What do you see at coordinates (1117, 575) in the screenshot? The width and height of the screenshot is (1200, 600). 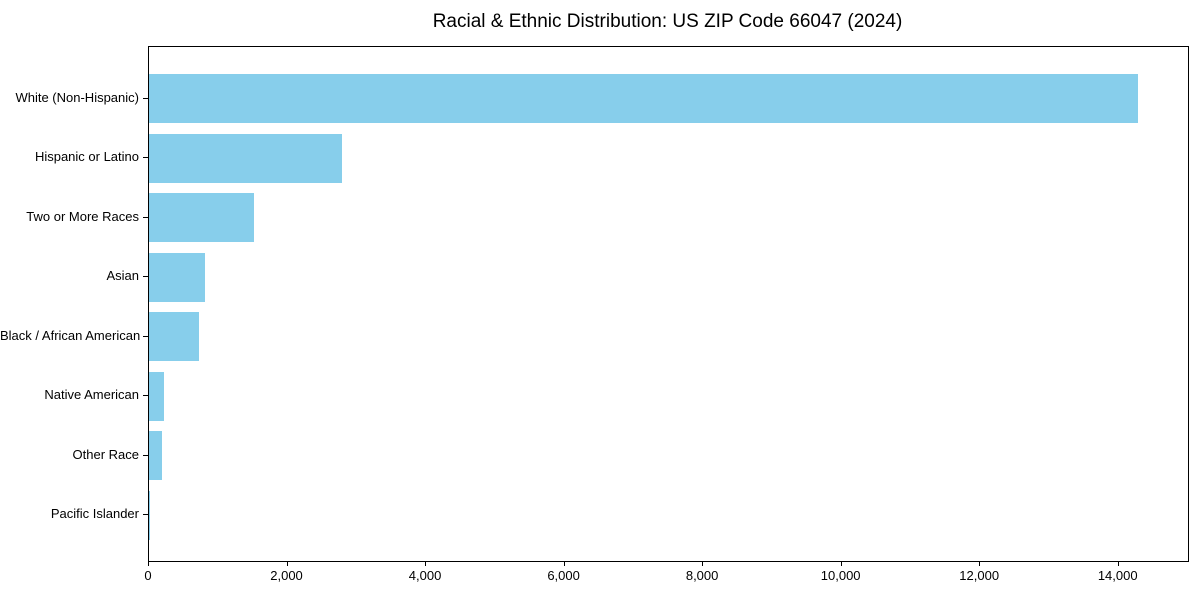 I see `x-tick-label: 14,000` at bounding box center [1117, 575].